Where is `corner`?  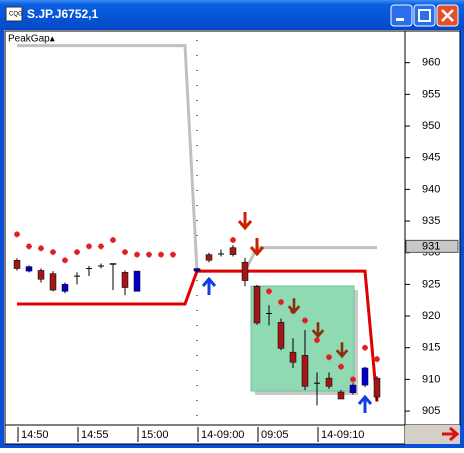 corner is located at coordinates (432, 434).